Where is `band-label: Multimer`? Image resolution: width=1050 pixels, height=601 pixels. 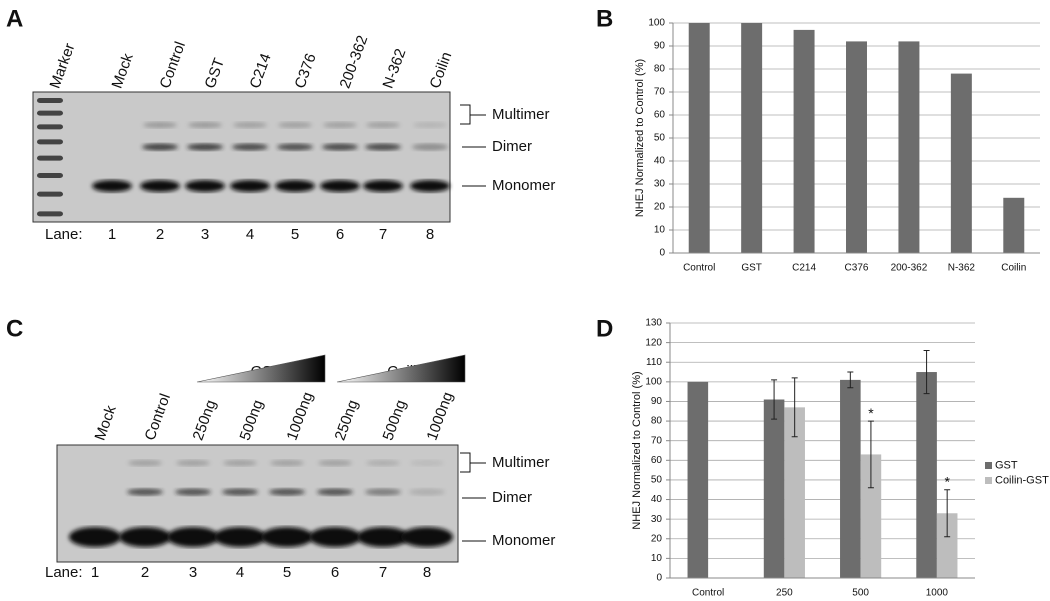
band-label: Multimer is located at coordinates (521, 114).